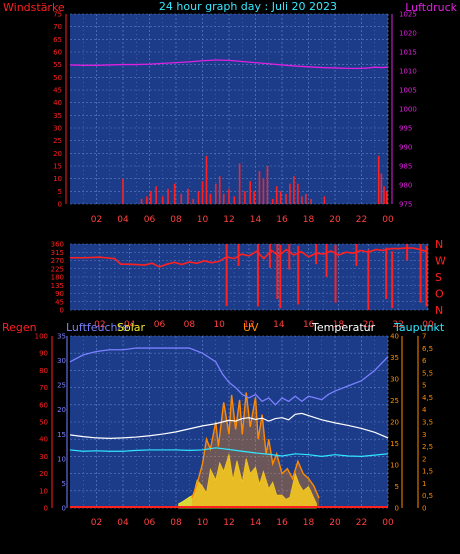  I want to click on y-tick-label-regen: 100, so click(41, 337).